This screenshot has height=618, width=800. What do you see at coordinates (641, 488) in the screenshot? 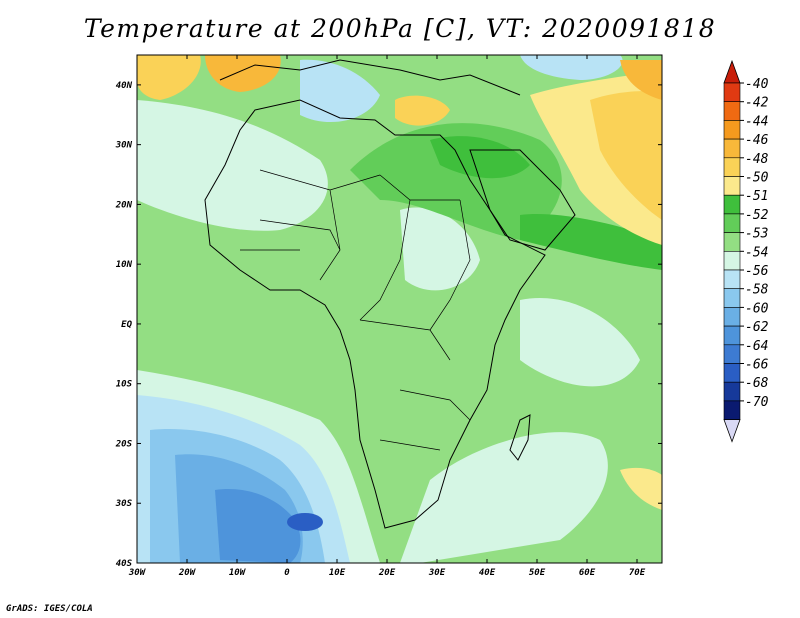
I see `field-warm-se` at bounding box center [641, 488].